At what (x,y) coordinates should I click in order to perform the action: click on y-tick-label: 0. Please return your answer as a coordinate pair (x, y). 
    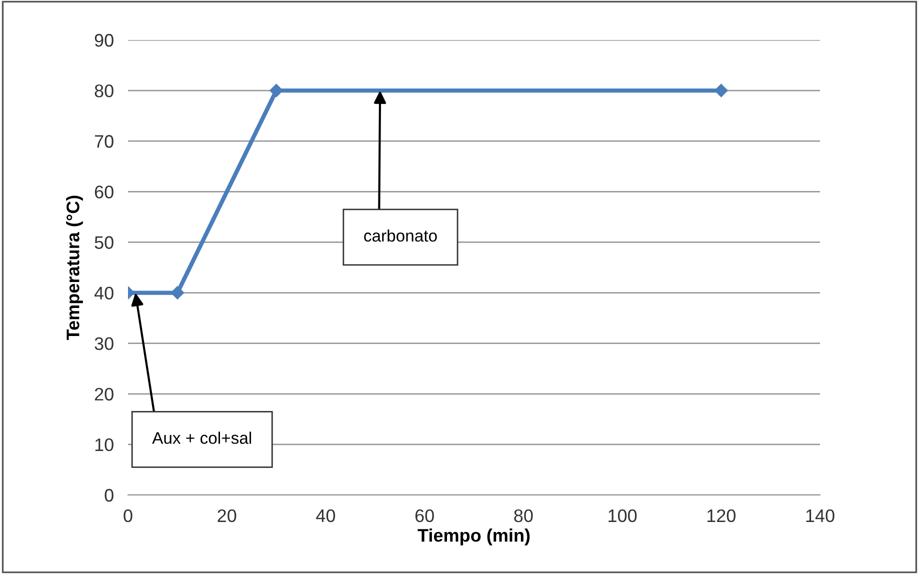
    Looking at the image, I should click on (109, 495).